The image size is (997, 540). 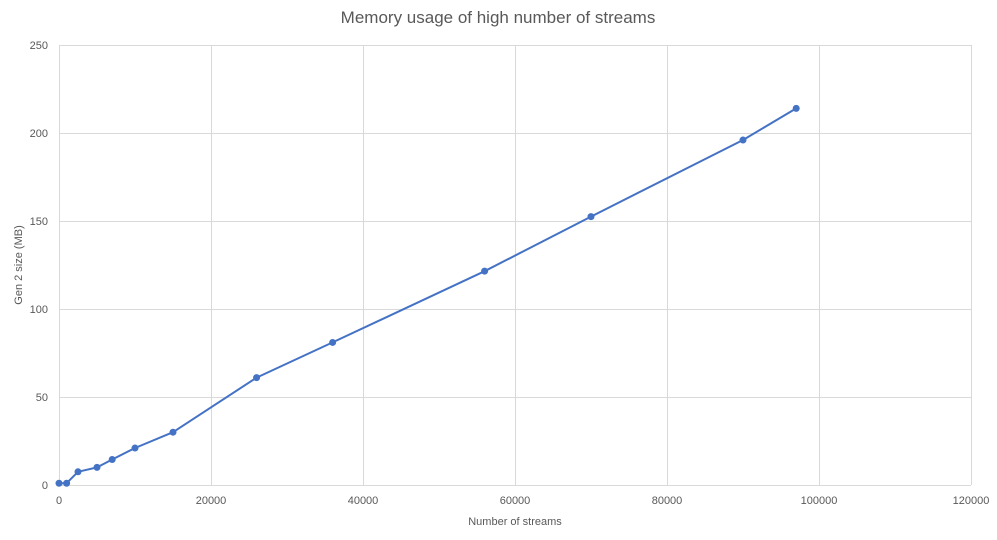 What do you see at coordinates (59, 501) in the screenshot?
I see `x-tick-label: 0` at bounding box center [59, 501].